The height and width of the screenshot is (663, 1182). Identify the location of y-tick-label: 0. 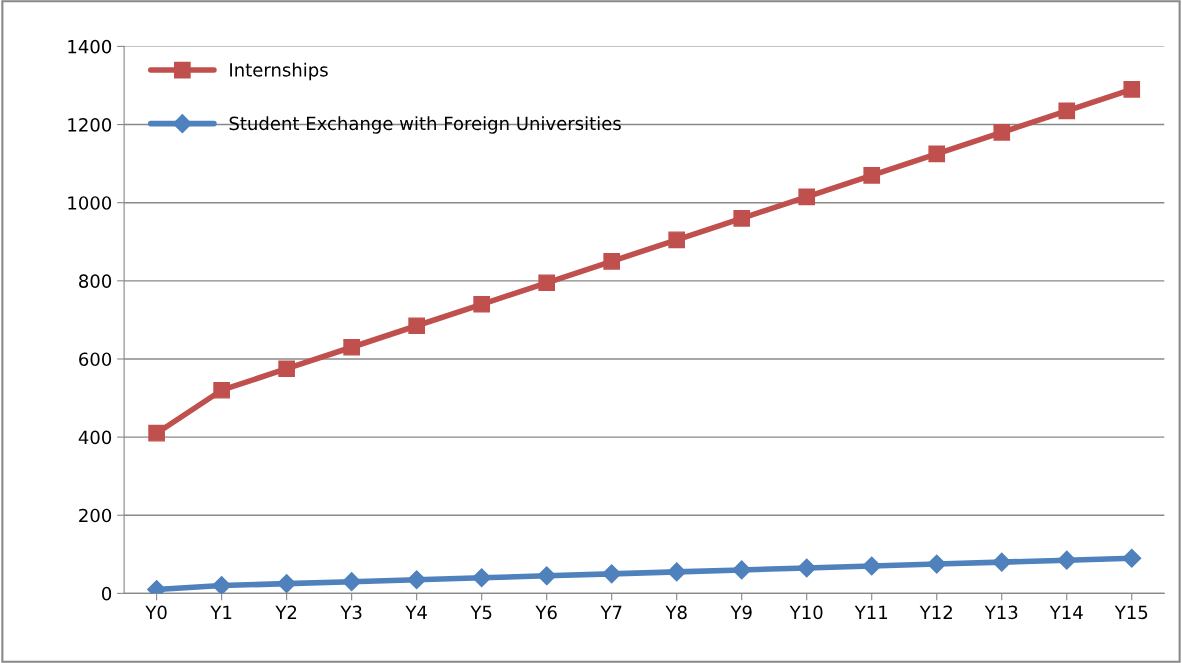
(107, 593).